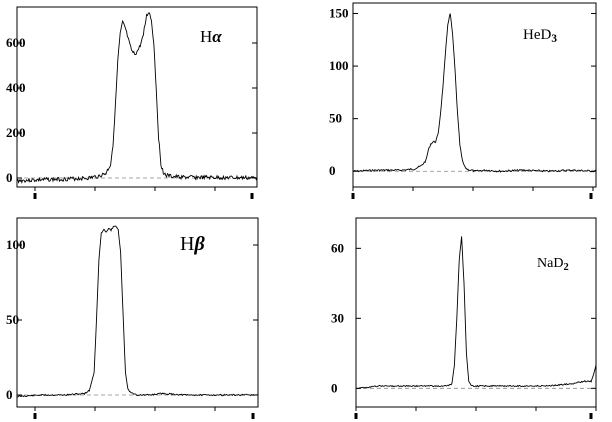 Image resolution: width=612 pixels, height=422 pixels. What do you see at coordinates (537, 35) in the screenshot?
I see `title-text: HeD` at bounding box center [537, 35].